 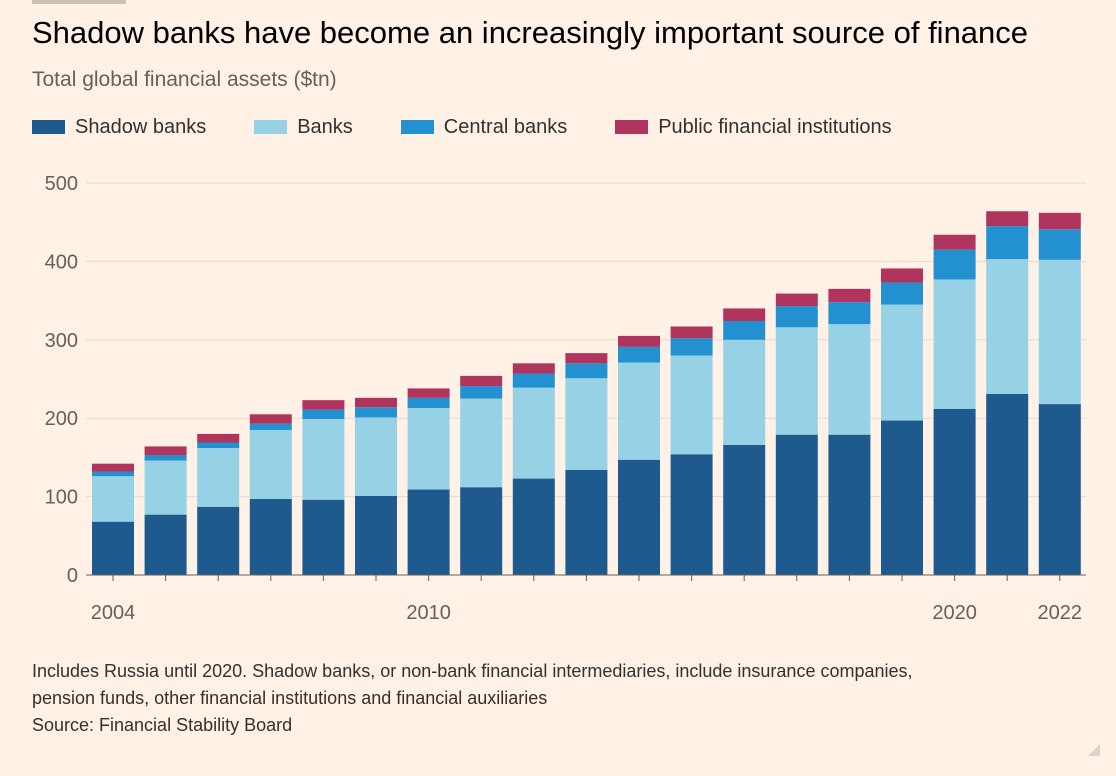 I want to click on bar-central-banks-2009, so click(x=376, y=412).